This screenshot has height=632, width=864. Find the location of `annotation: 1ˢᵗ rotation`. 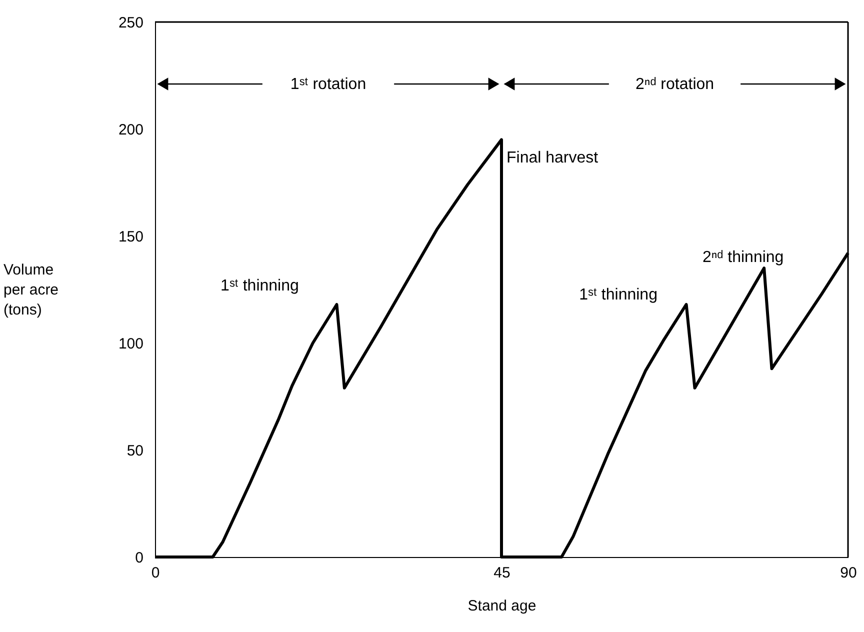

annotation: 1ˢᵗ rotation is located at coordinates (328, 84).